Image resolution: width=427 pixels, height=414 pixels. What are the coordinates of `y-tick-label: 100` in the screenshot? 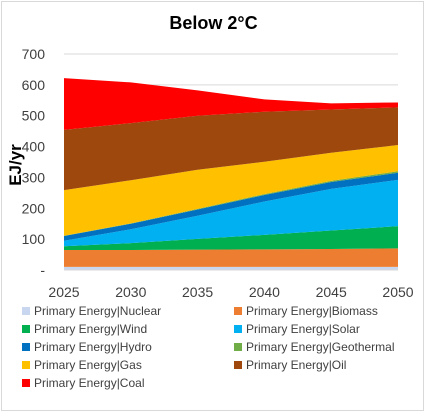 It's located at (34, 239).